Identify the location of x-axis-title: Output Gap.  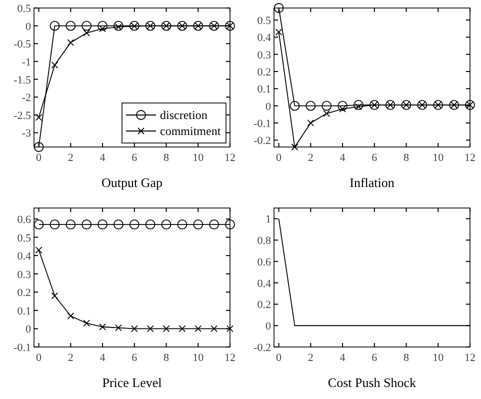
(132, 182).